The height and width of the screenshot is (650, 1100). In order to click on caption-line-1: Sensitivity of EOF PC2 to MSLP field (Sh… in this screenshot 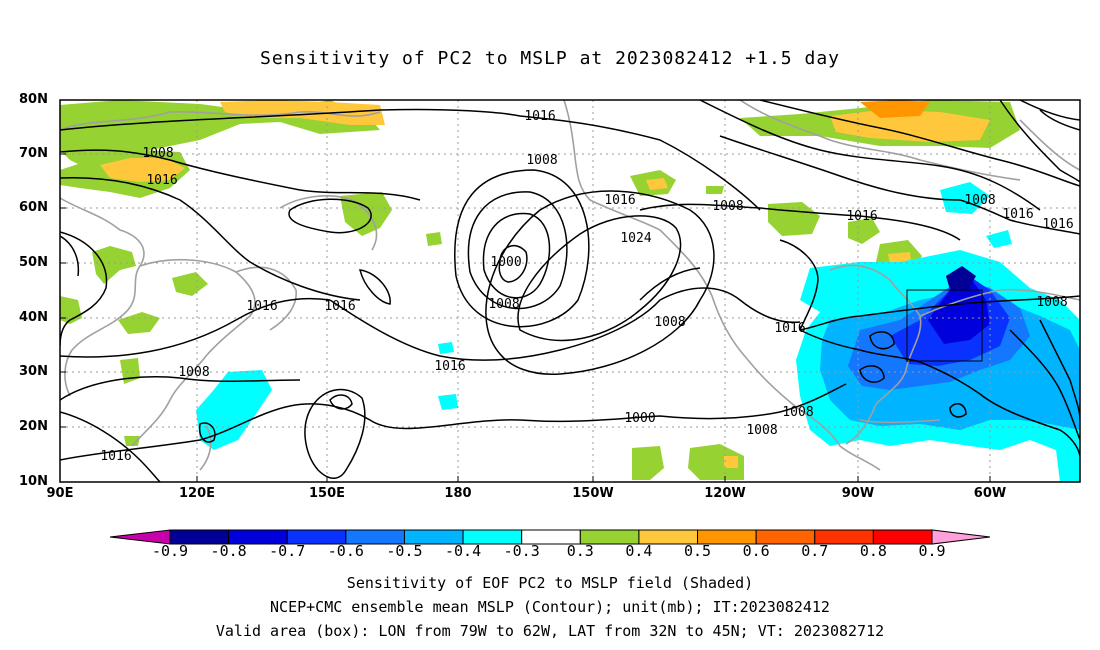, I will do `click(550, 583)`.